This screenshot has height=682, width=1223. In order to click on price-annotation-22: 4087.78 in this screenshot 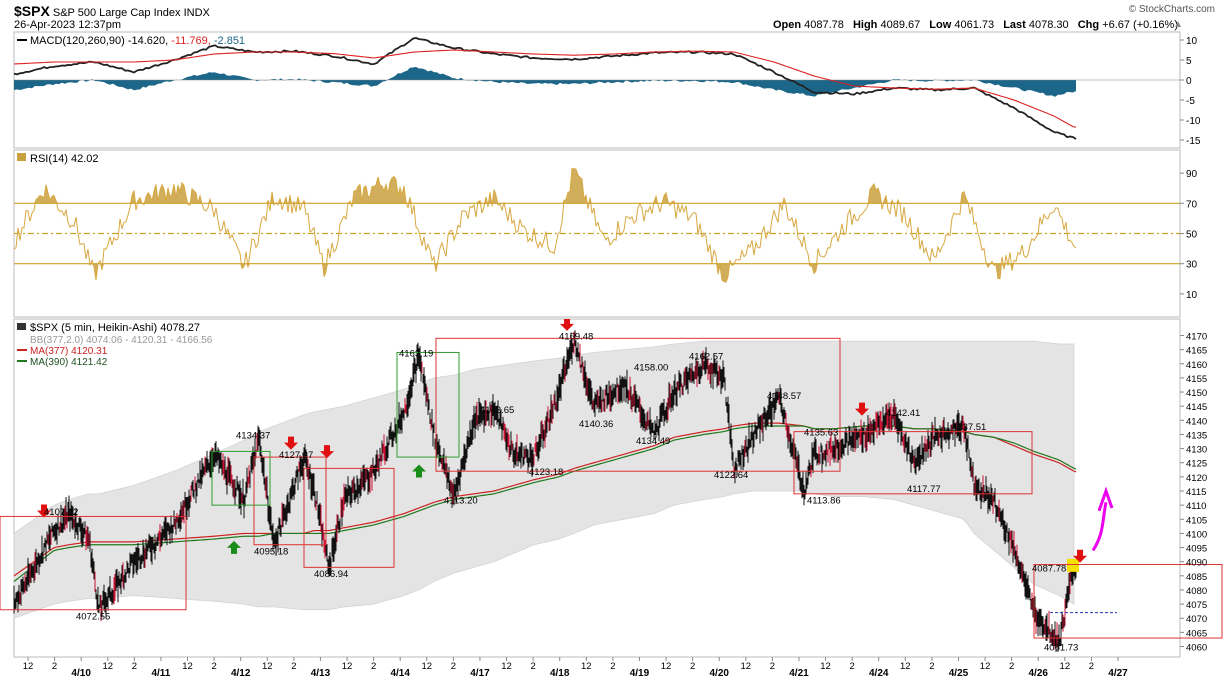, I will do `click(1049, 568)`.